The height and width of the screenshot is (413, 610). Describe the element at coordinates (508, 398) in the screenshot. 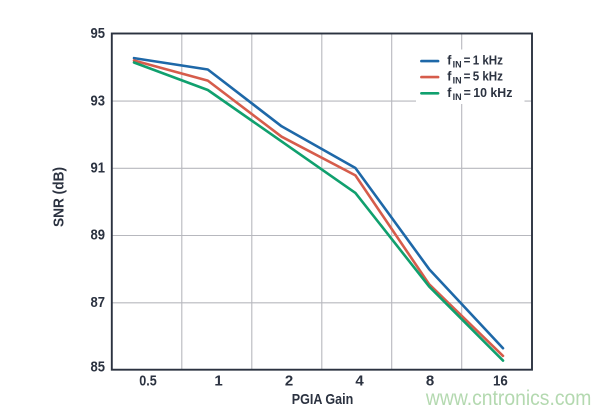

I see `svg-text: www.cntronics.com` at that location.